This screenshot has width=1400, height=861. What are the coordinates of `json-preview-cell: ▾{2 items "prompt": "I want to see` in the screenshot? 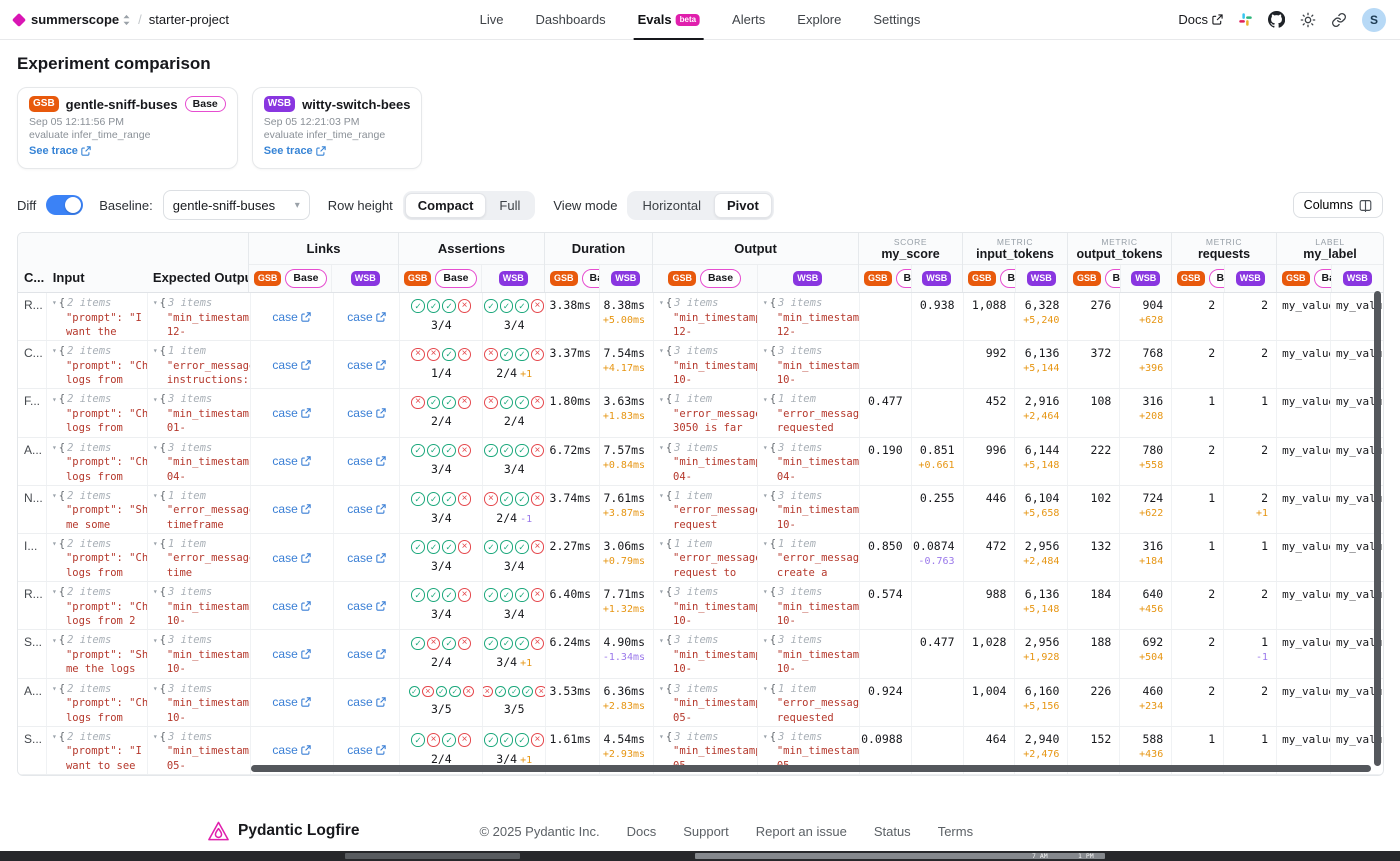 It's located at (96, 750).